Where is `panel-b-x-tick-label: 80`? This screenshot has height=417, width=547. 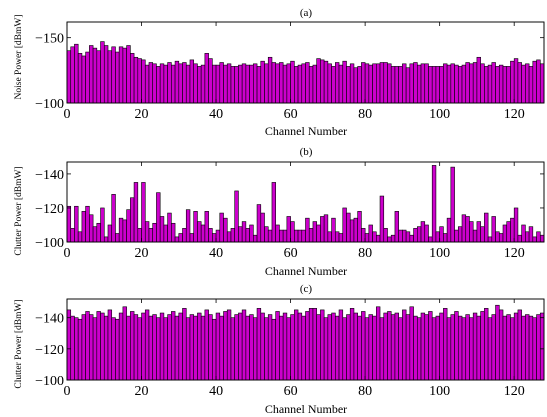 panel-b-x-tick-label: 80 is located at coordinates (365, 253).